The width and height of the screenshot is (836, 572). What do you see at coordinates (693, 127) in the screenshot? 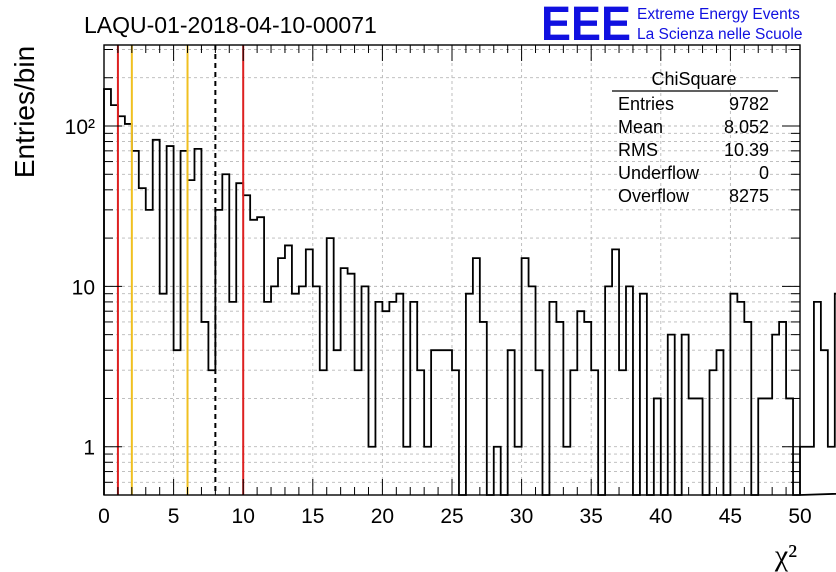
I see `stats-row: Mean 8.052` at bounding box center [693, 127].